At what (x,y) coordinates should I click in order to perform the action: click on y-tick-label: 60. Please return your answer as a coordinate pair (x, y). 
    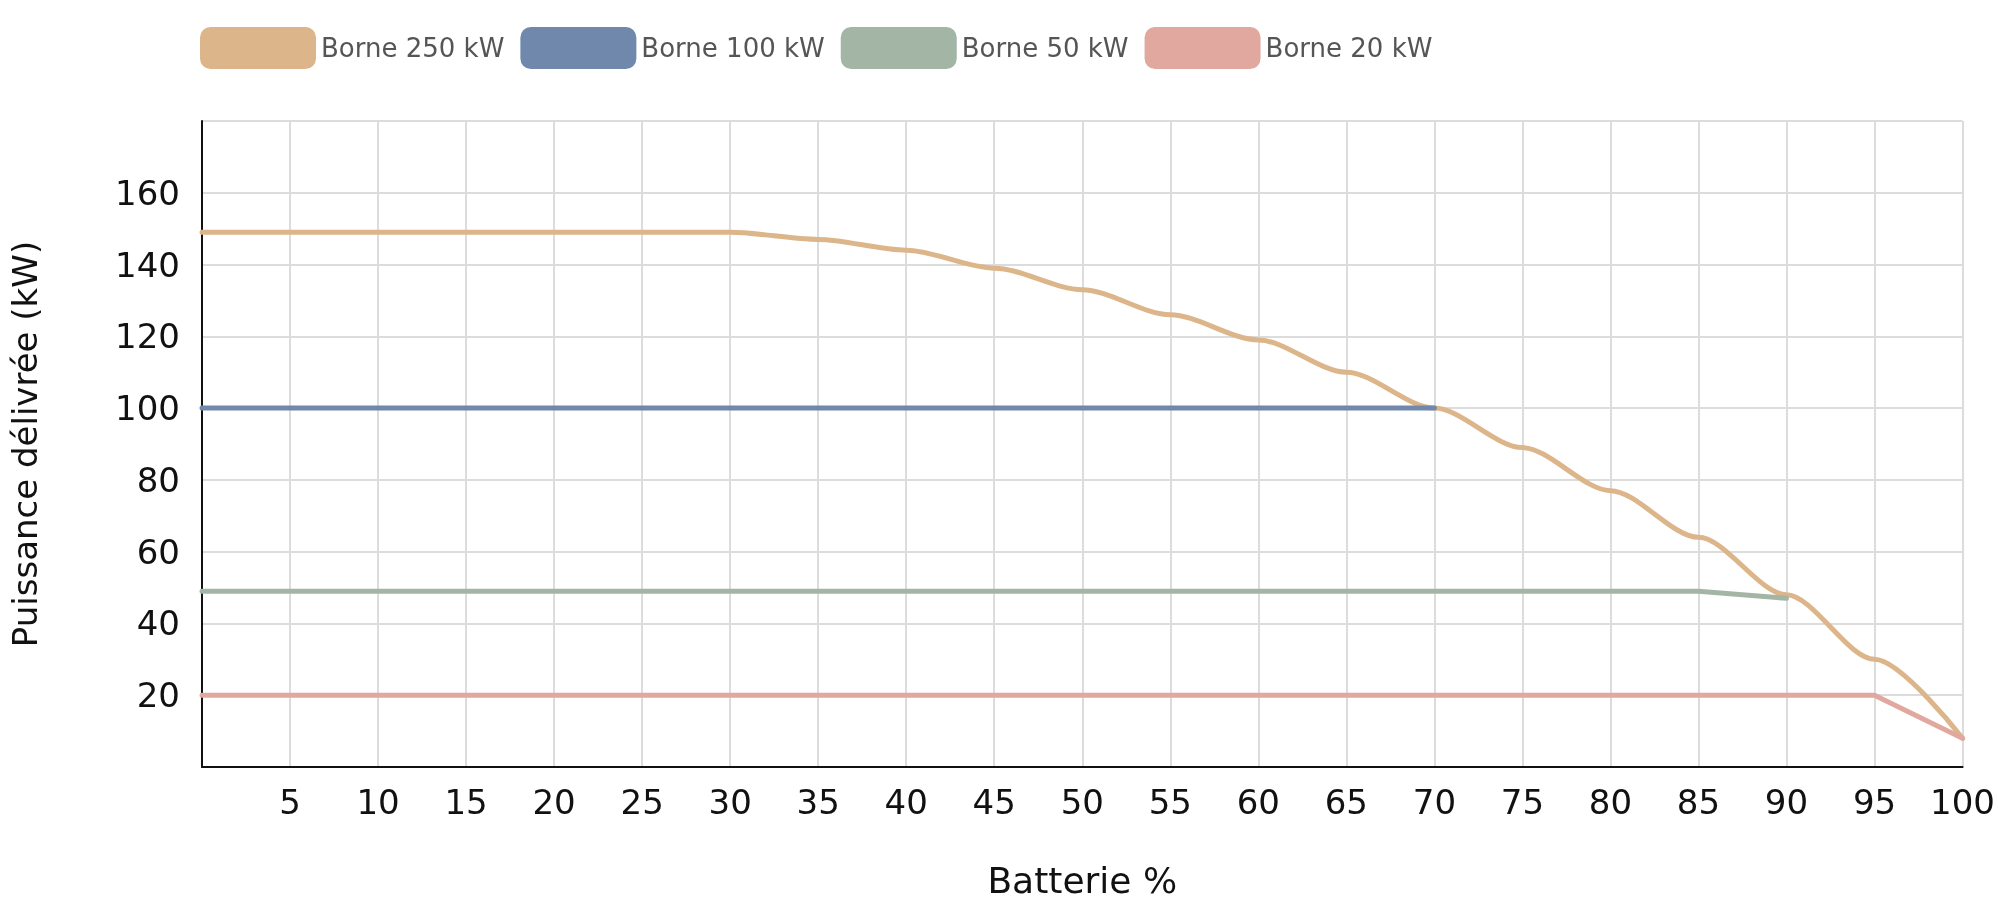
    Looking at the image, I should click on (158, 551).